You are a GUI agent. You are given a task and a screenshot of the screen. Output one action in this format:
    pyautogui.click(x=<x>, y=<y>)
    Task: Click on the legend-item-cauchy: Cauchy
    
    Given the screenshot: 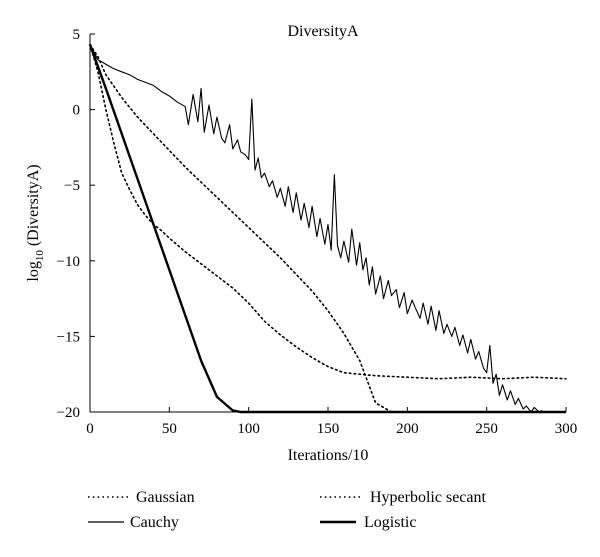 What is the action you would take?
    pyautogui.click(x=133, y=522)
    